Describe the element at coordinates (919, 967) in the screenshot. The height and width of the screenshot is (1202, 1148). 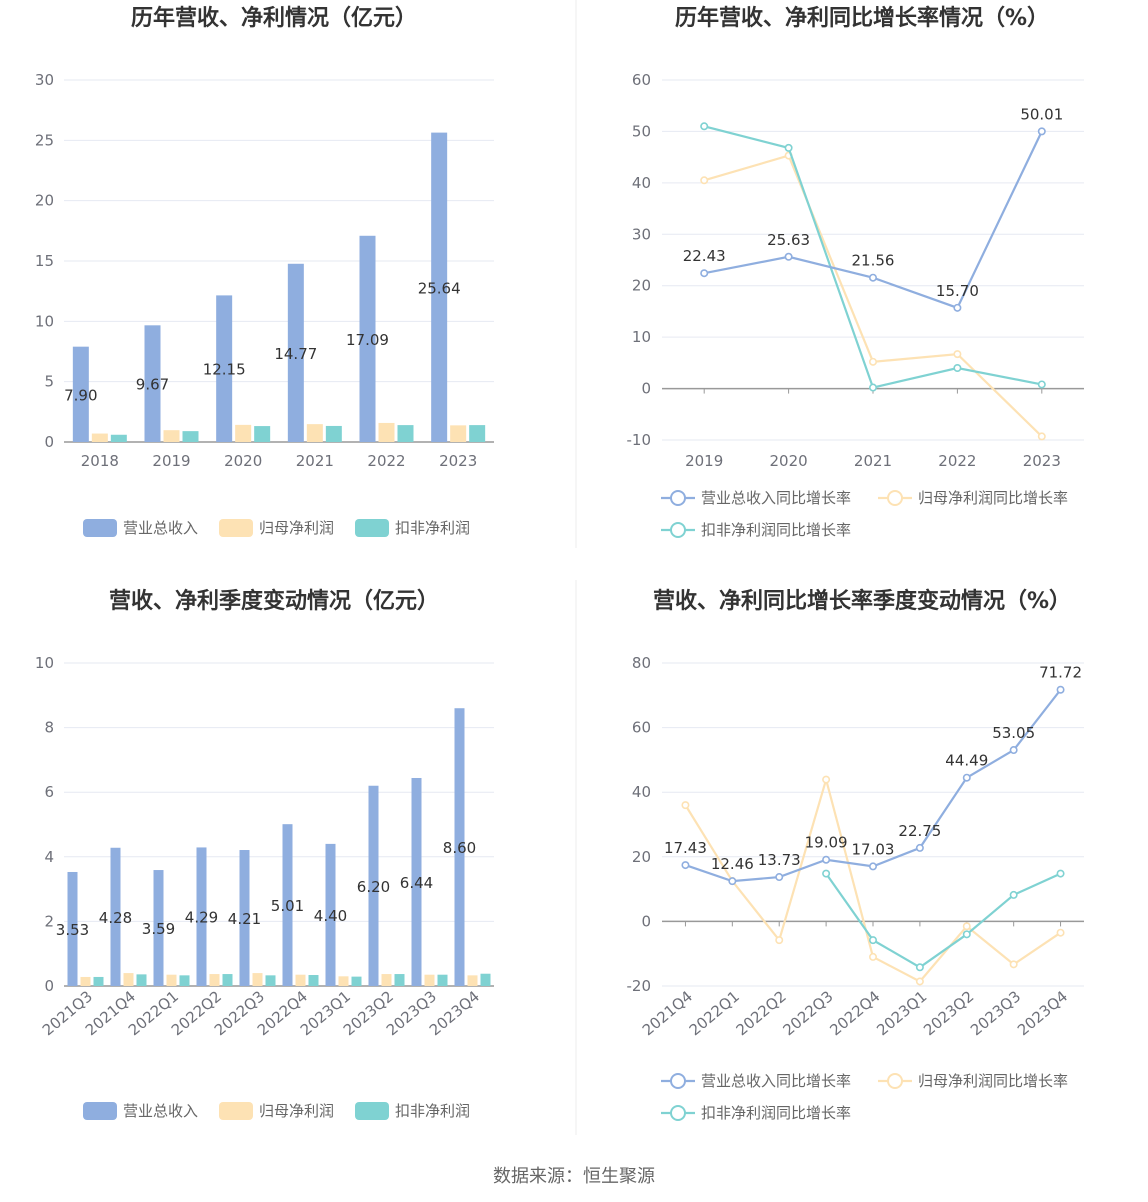
I see `point-2-2023Q1` at that location.